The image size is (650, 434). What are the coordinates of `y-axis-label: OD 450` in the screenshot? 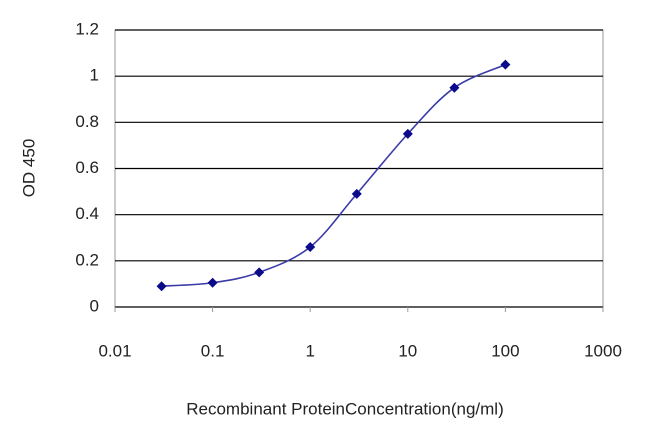 It's located at (28, 168).